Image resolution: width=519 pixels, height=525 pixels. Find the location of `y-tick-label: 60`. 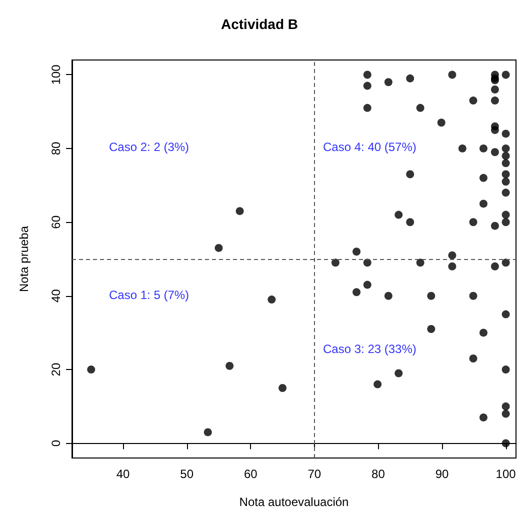

y-tick-label: 60 is located at coordinates (56, 222).